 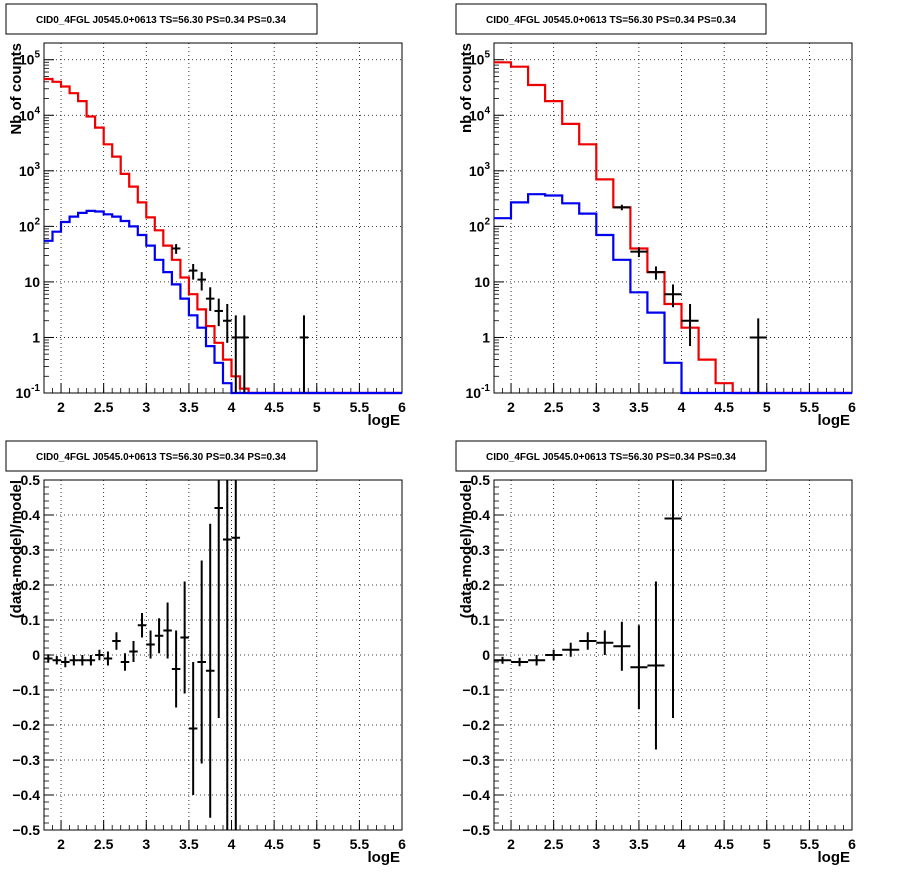 I want to click on y-axis-label: Nb of counts, so click(x=16, y=89).